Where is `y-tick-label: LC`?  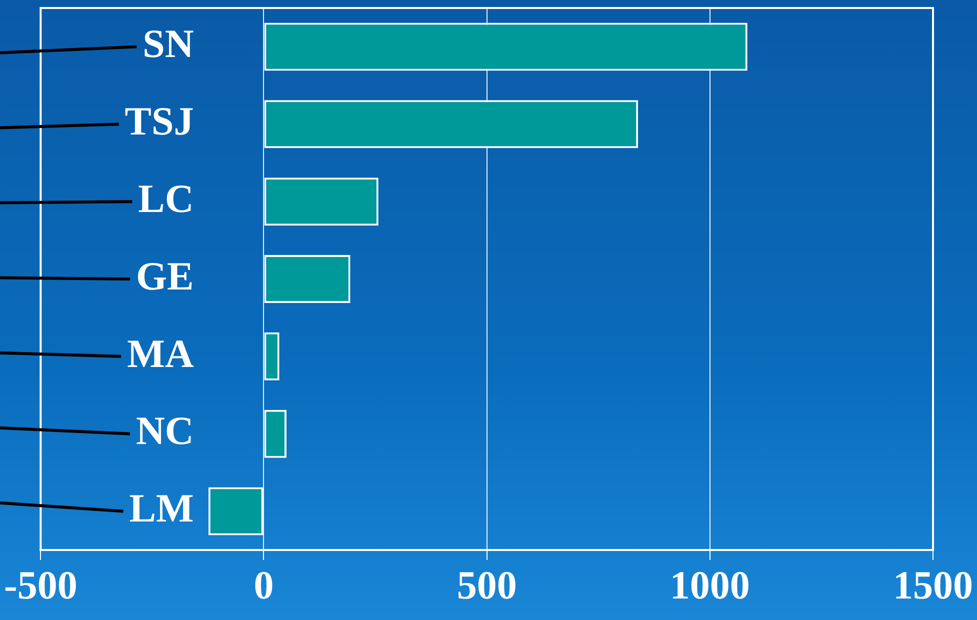 y-tick-label: LC is located at coordinates (166, 198).